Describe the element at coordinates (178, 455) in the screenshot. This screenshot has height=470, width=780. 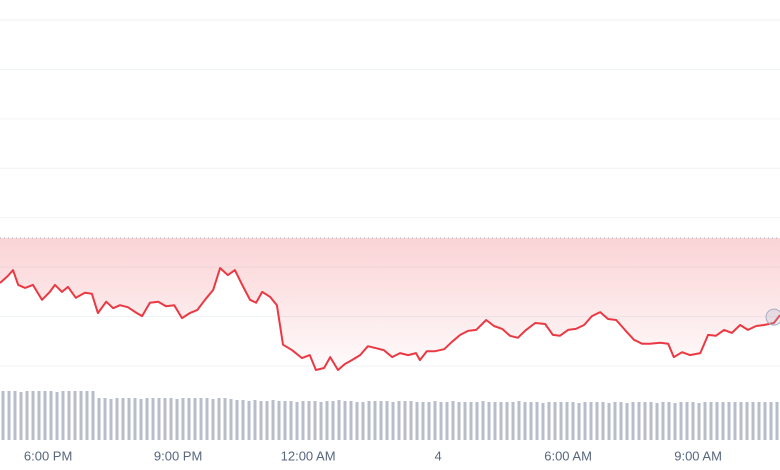
I see `x-tick-label: 9:00 PM` at that location.